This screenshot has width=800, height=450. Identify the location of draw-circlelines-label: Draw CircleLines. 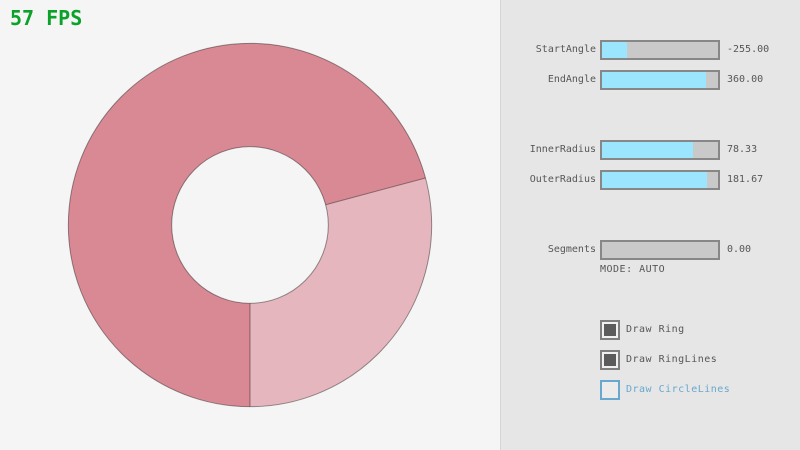
(678, 389).